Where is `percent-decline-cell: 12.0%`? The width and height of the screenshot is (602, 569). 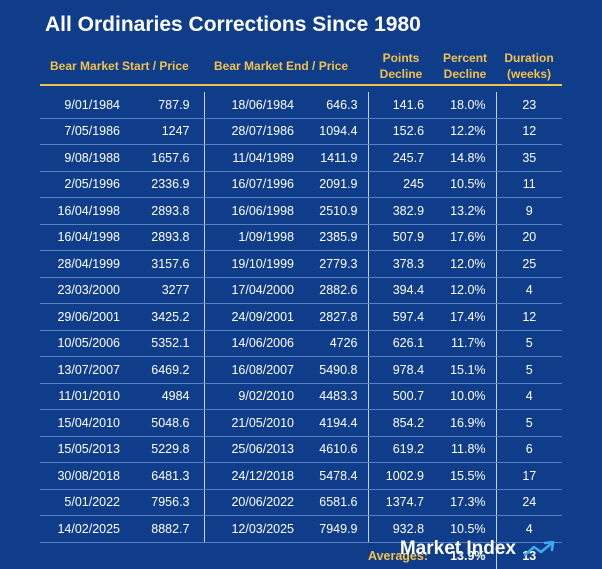
percent-decline-cell: 12.0% is located at coordinates (465, 264).